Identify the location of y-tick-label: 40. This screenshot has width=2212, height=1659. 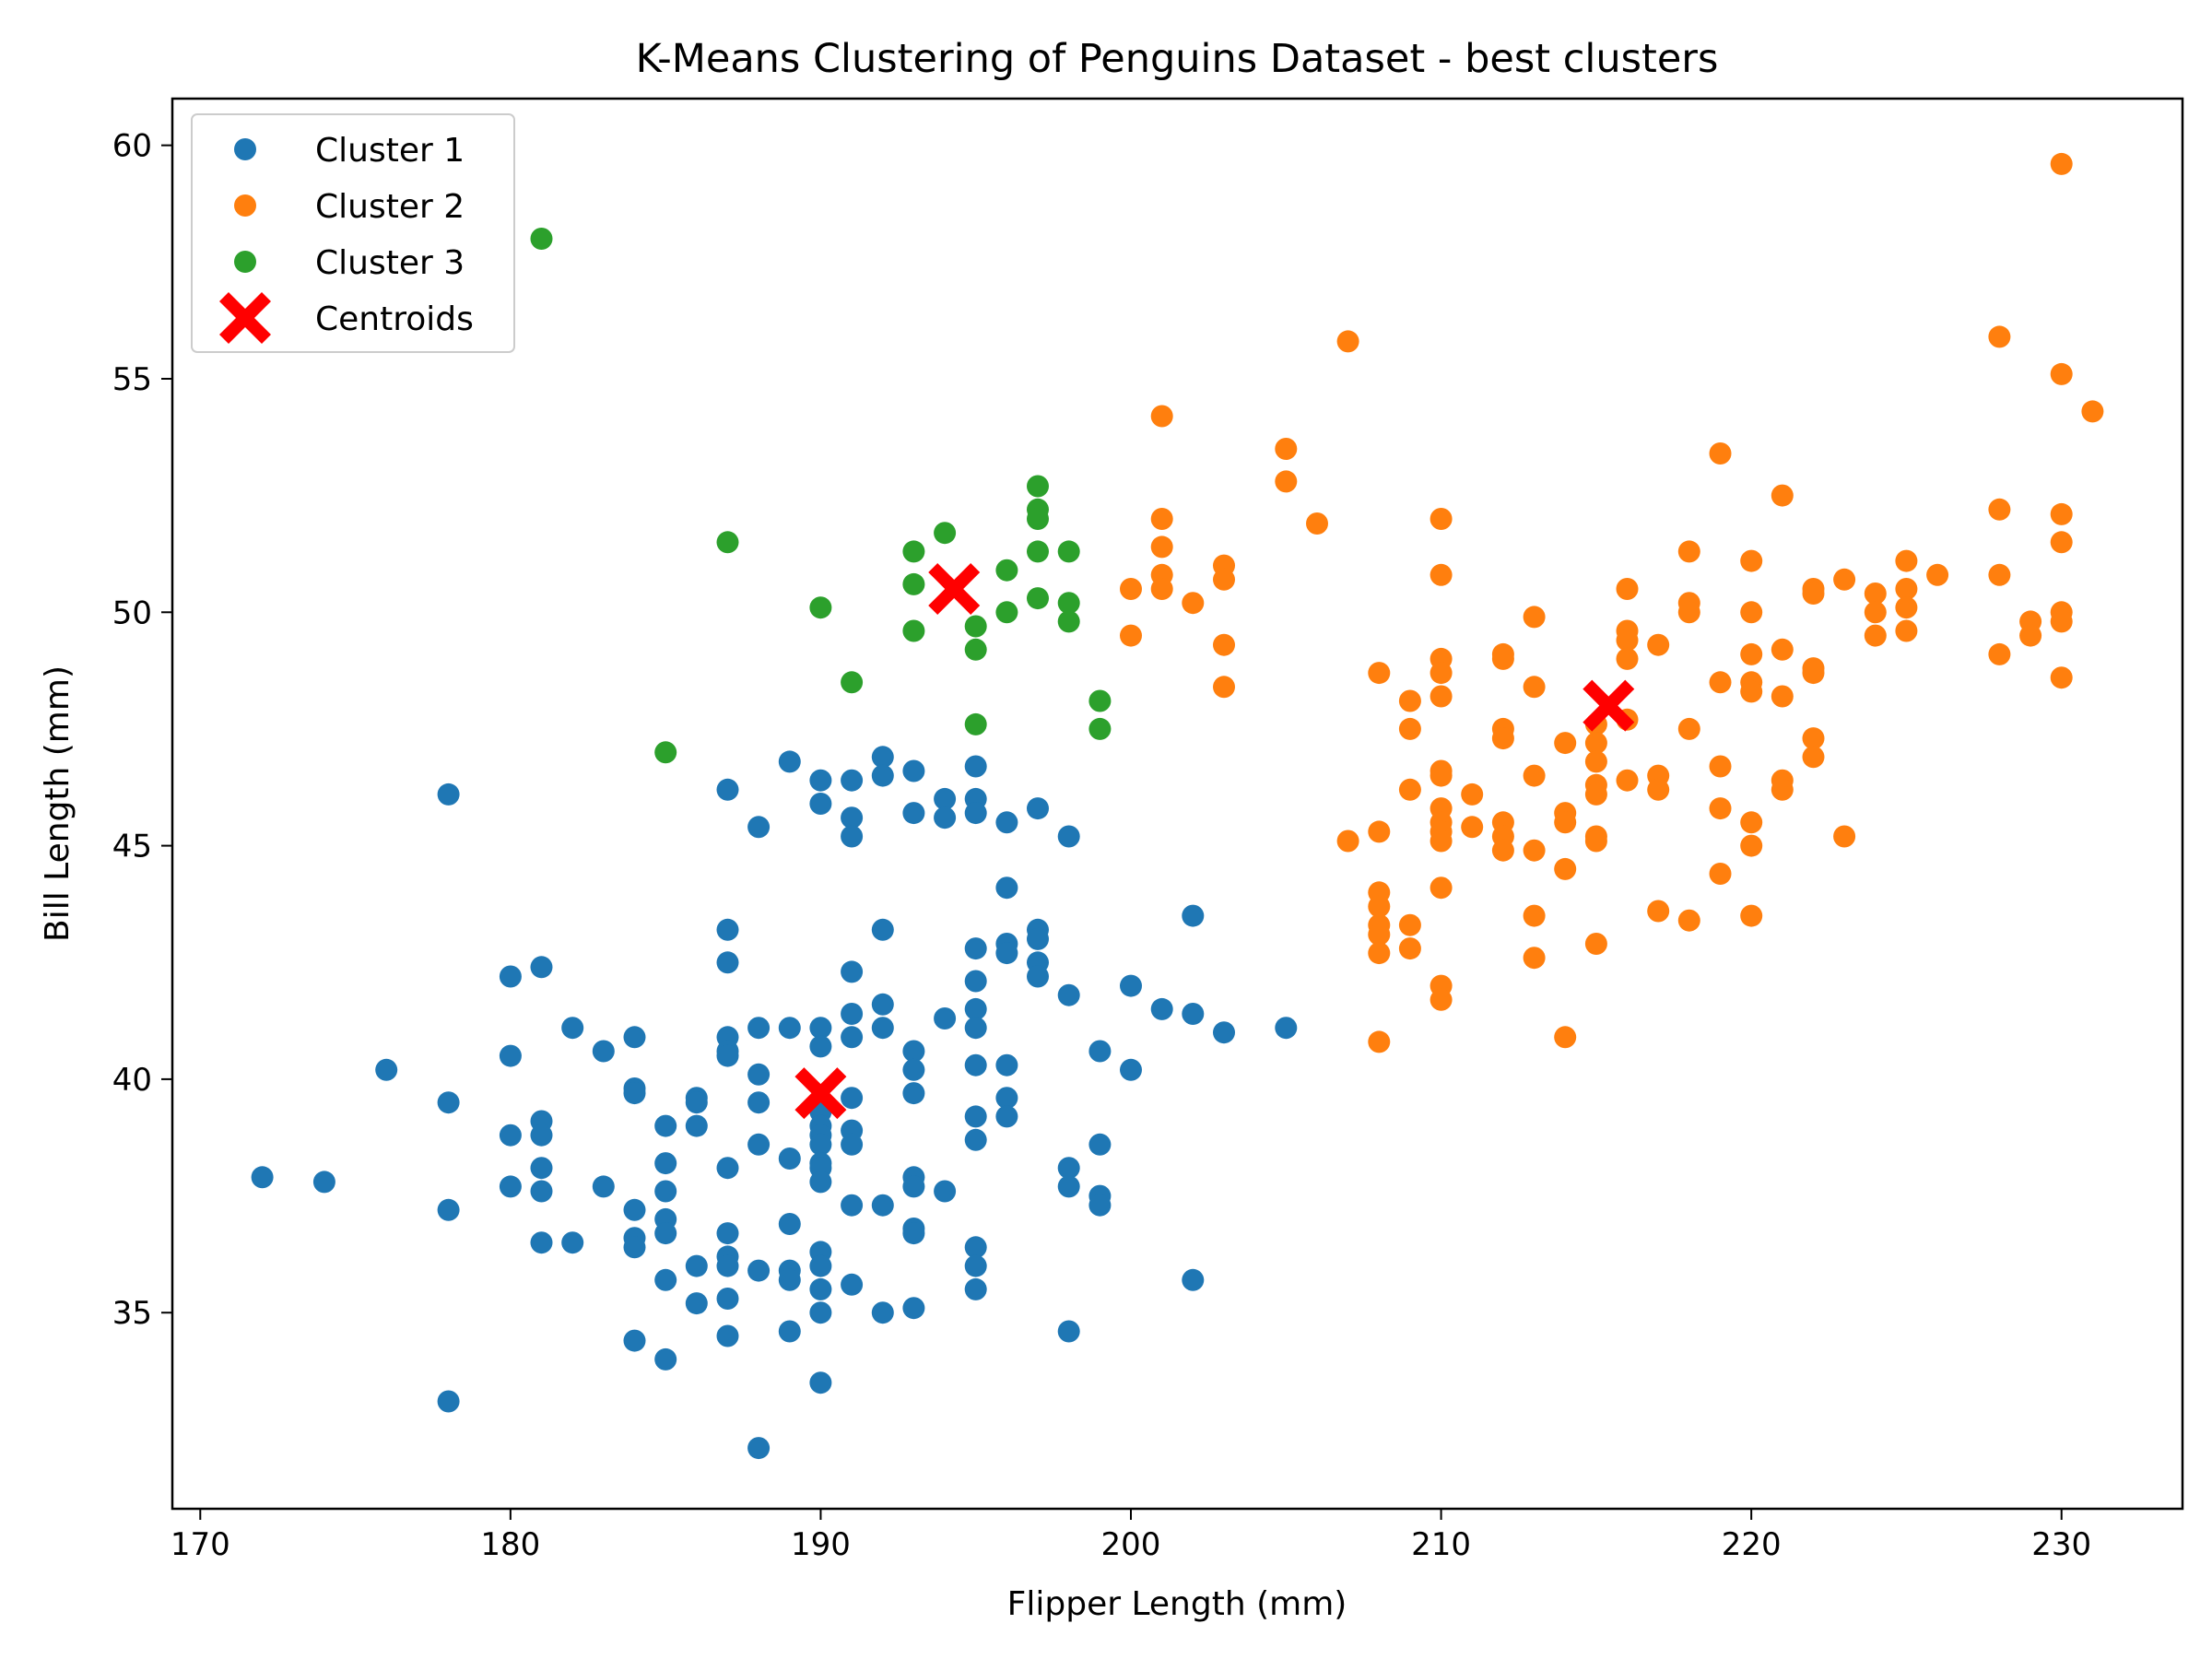
(132, 1080).